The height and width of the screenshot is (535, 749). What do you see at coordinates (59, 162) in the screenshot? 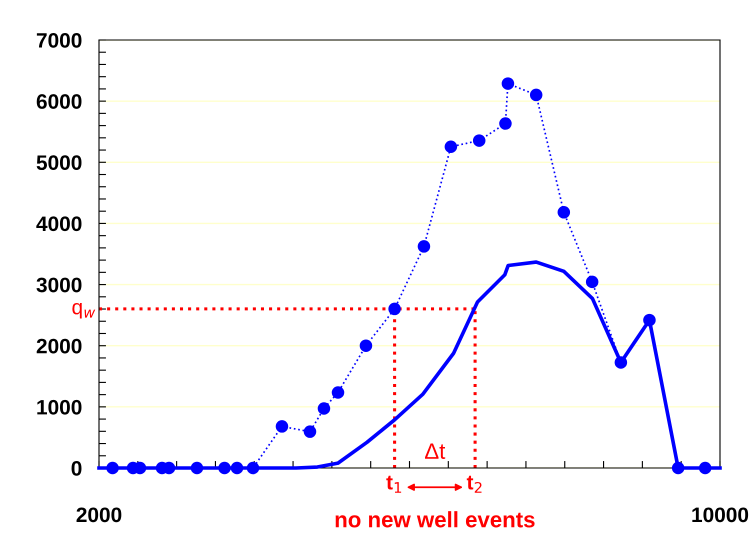
I see `y-tick-label: 5000` at bounding box center [59, 162].